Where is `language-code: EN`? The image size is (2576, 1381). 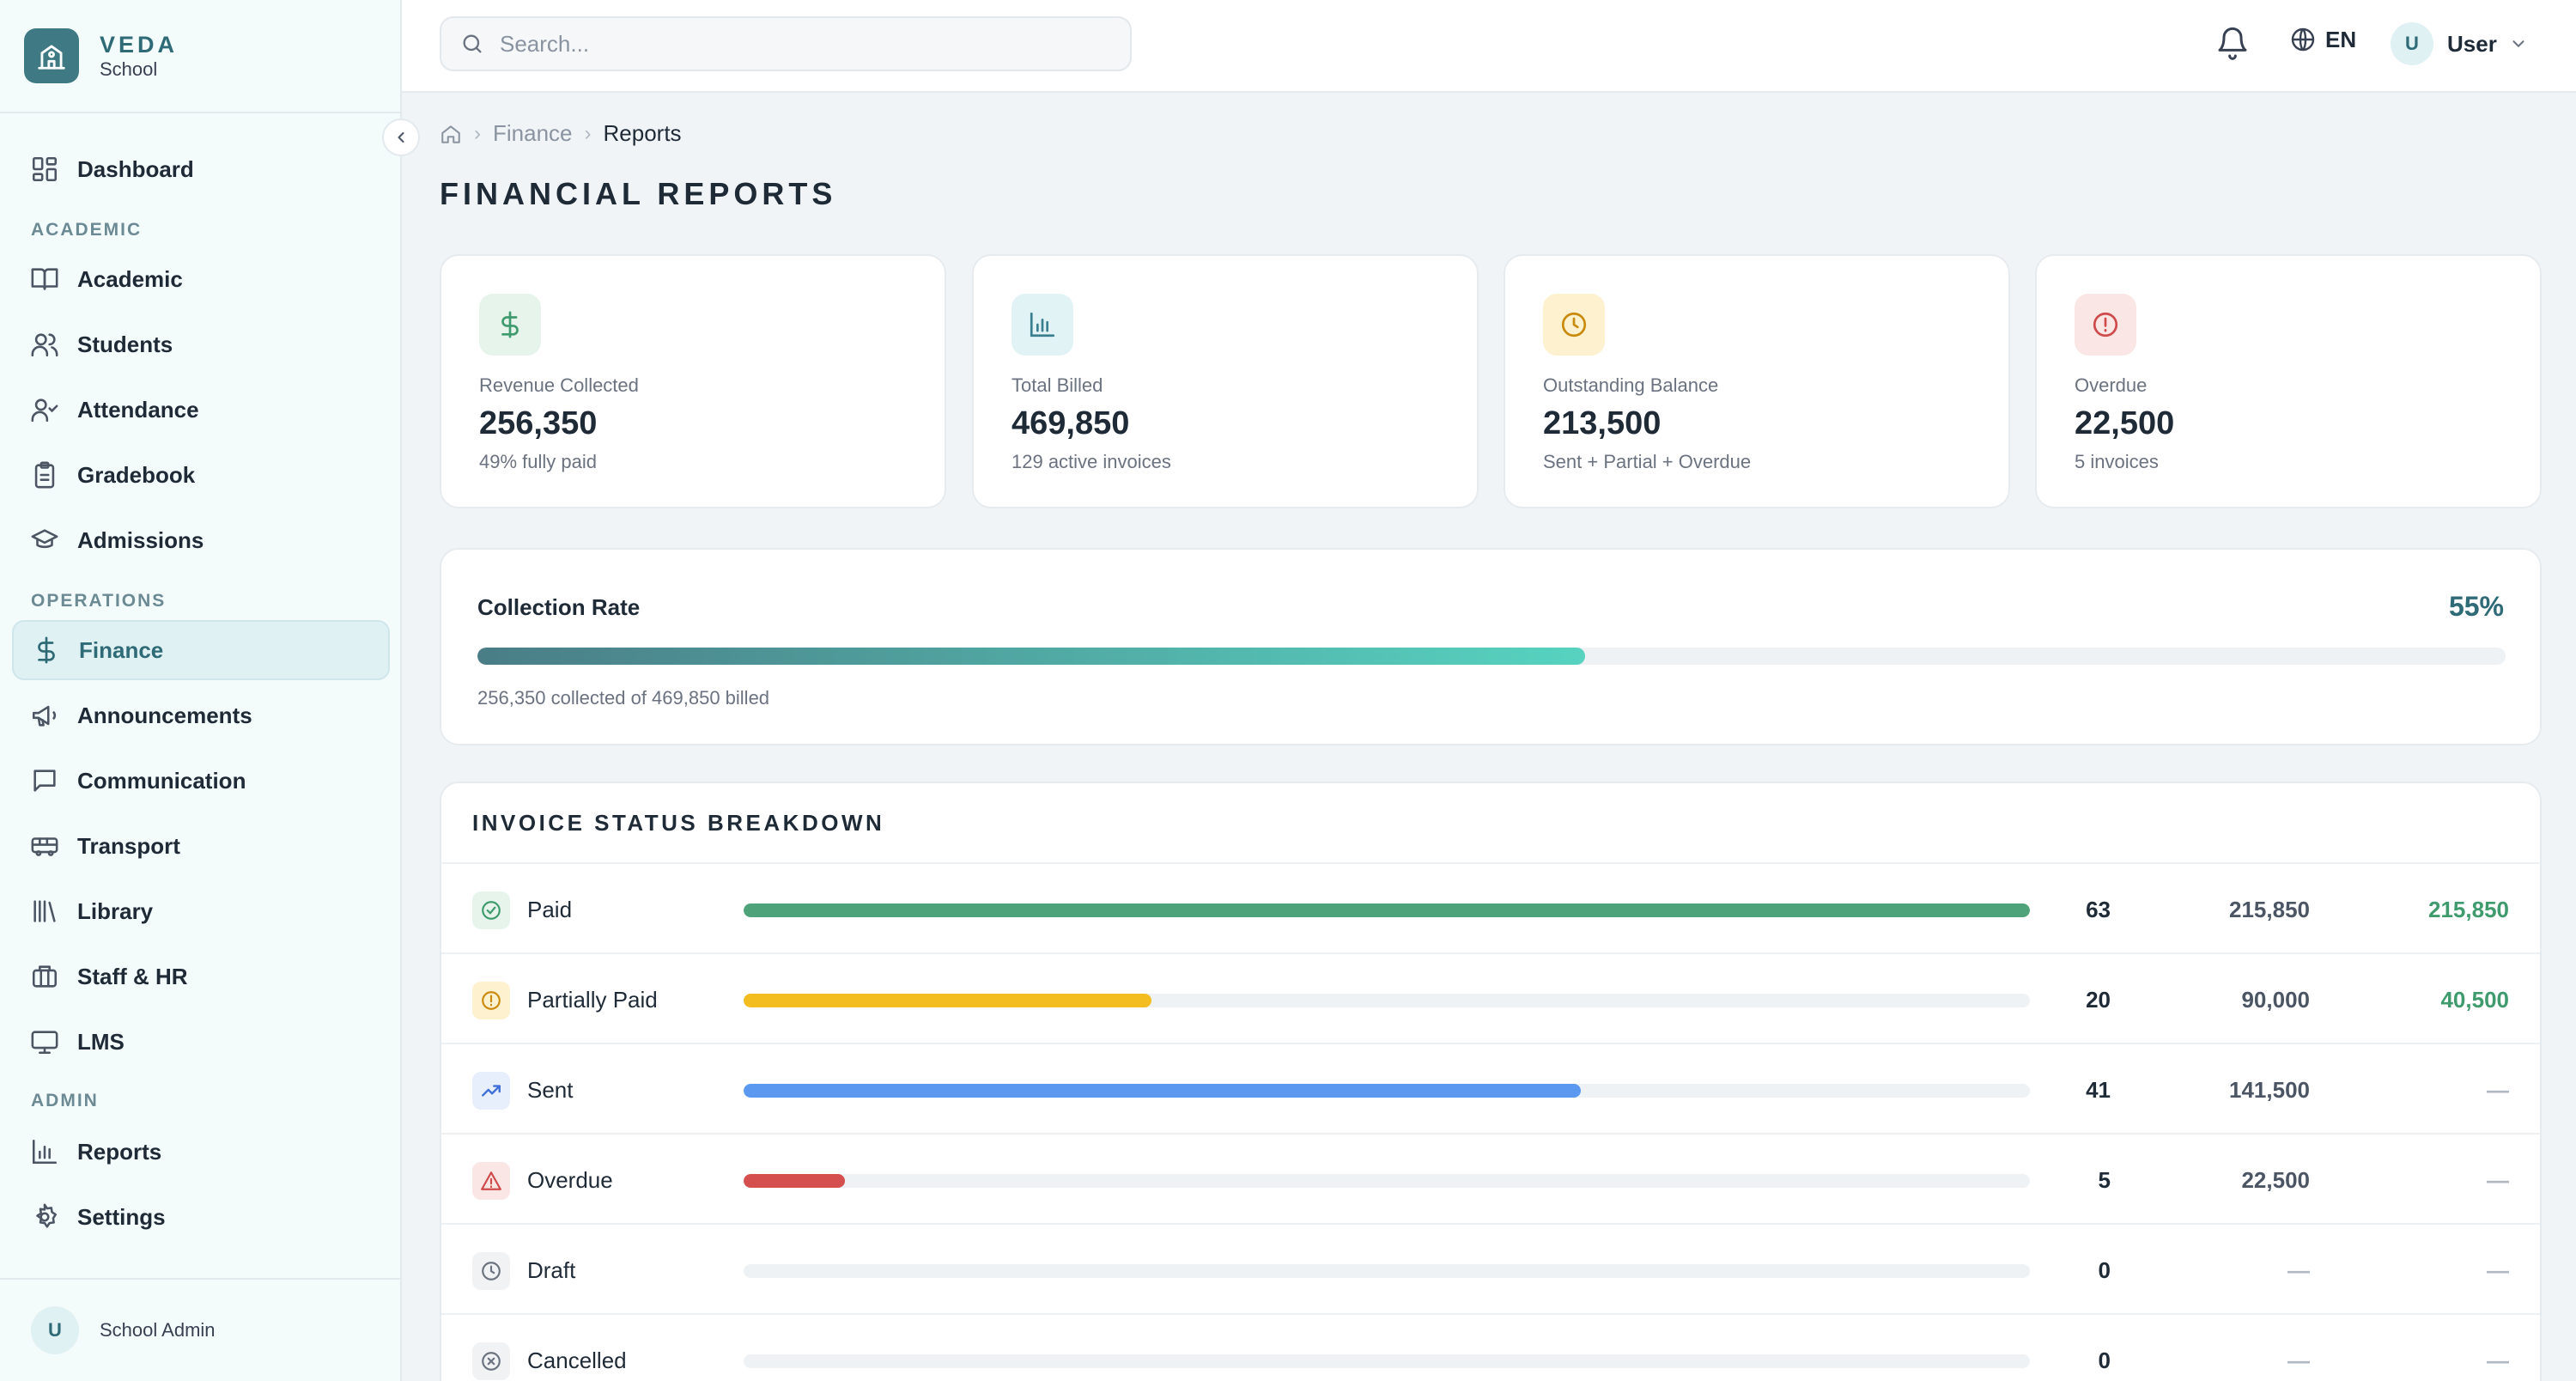
language-code: EN is located at coordinates (2341, 39).